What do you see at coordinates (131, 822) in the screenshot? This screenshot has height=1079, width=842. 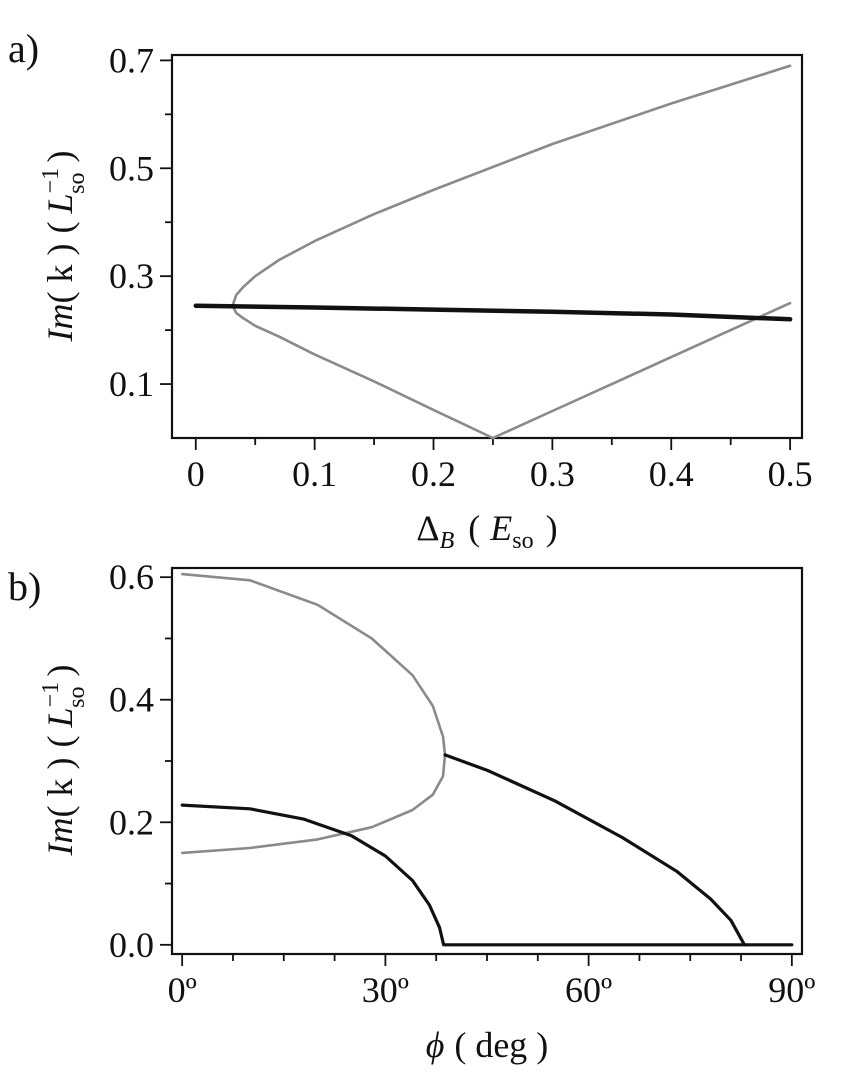 I see `panel-b-y-tick-label: 0.2` at bounding box center [131, 822].